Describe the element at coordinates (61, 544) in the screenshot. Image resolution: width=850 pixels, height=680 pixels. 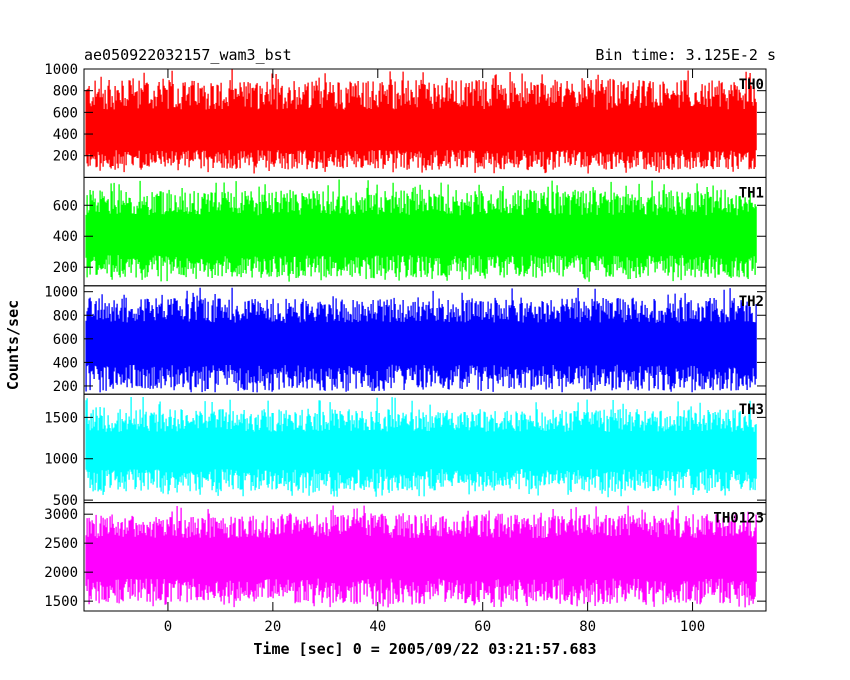
I see `y-tick-label: 2500` at that location.